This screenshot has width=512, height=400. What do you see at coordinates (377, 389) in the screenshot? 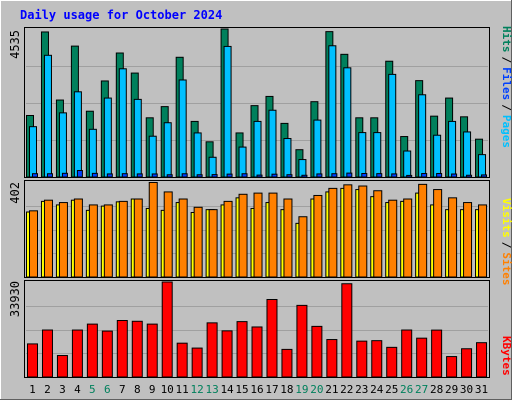
I see `day-label: 24` at bounding box center [377, 389].